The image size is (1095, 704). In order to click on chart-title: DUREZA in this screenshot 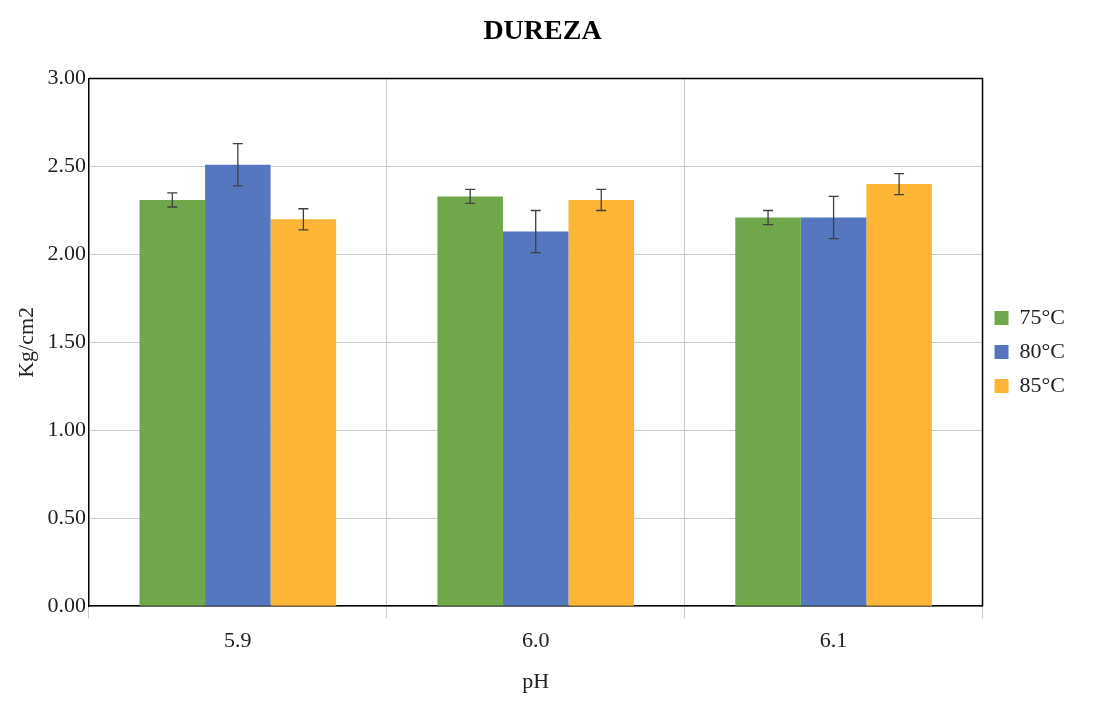, I will do `click(543, 30)`.